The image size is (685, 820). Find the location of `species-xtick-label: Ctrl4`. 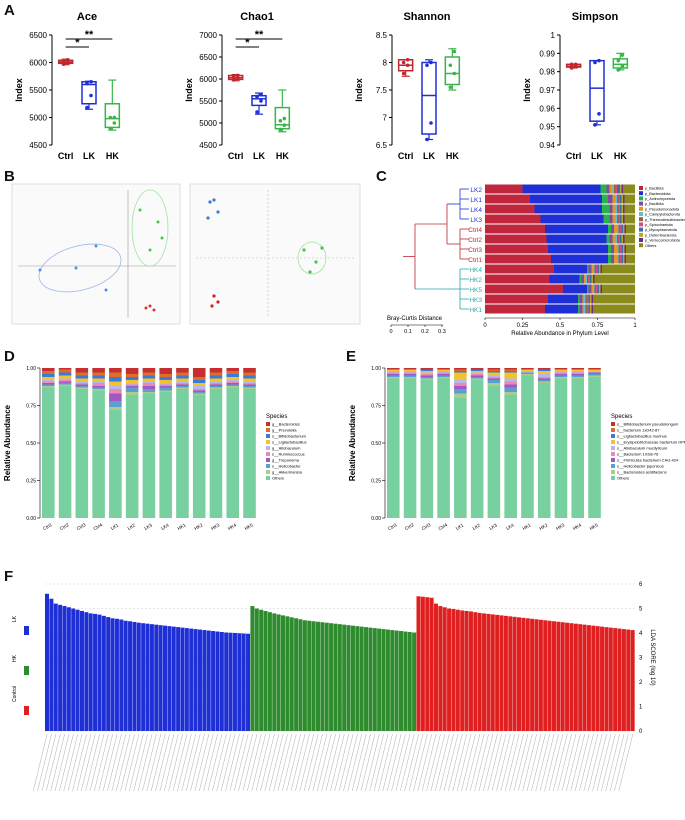

species-xtick-label: Ctrl4 is located at coordinates (442, 526).